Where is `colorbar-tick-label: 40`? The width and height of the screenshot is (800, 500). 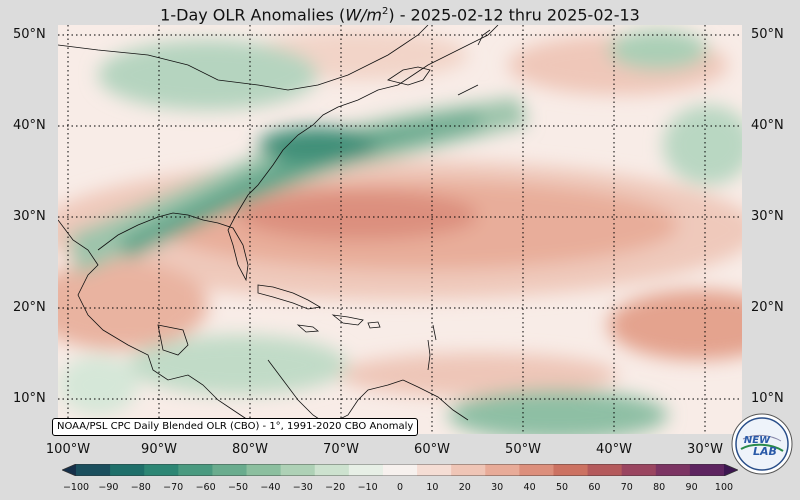 colorbar-tick-label: 40 is located at coordinates (529, 487).